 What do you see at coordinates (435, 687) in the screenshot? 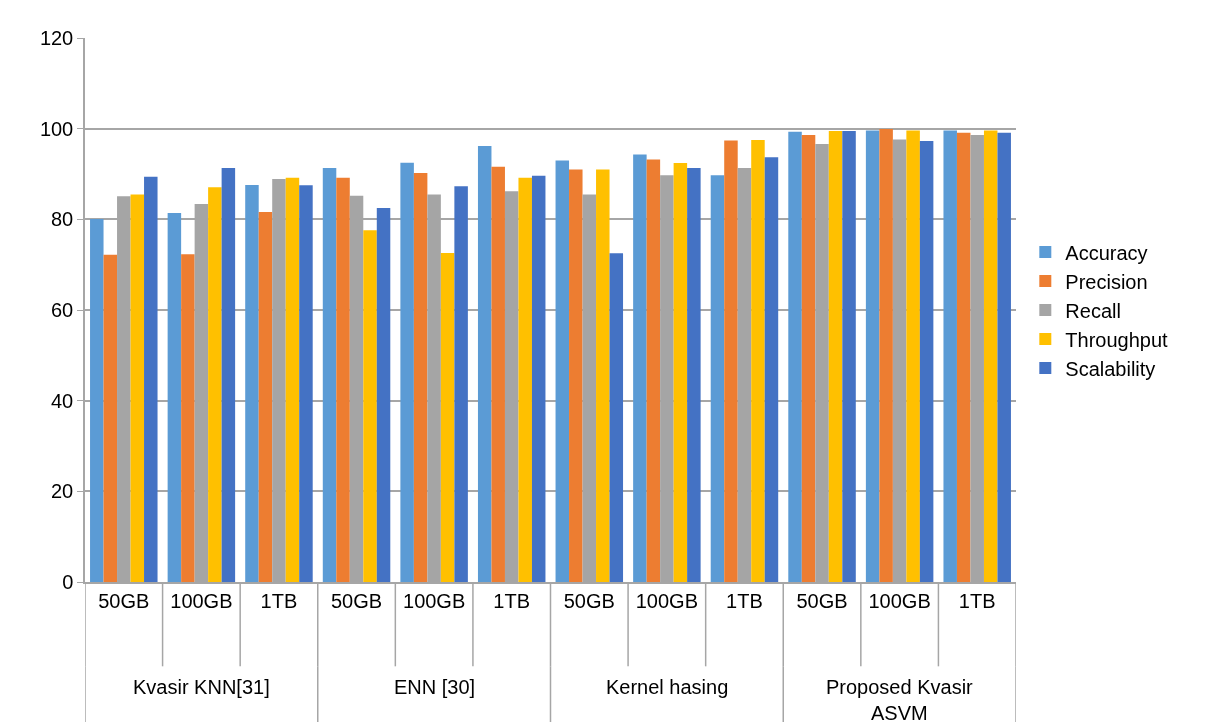
I see `text: ENN [30]` at bounding box center [435, 687].